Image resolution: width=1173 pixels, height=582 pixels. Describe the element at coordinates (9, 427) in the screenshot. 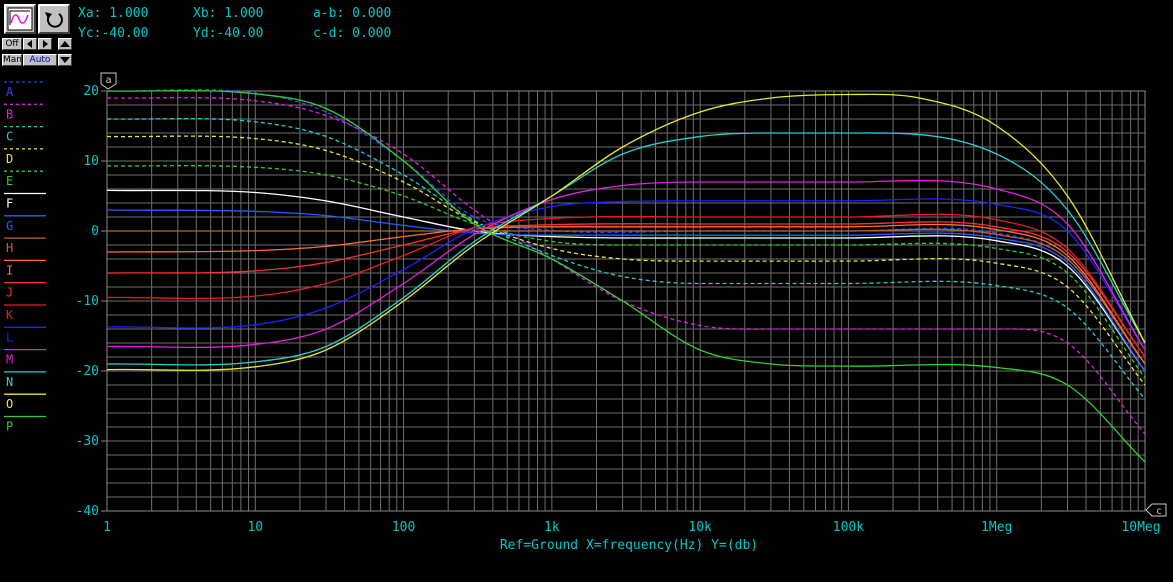

I see `legend-label: P` at that location.